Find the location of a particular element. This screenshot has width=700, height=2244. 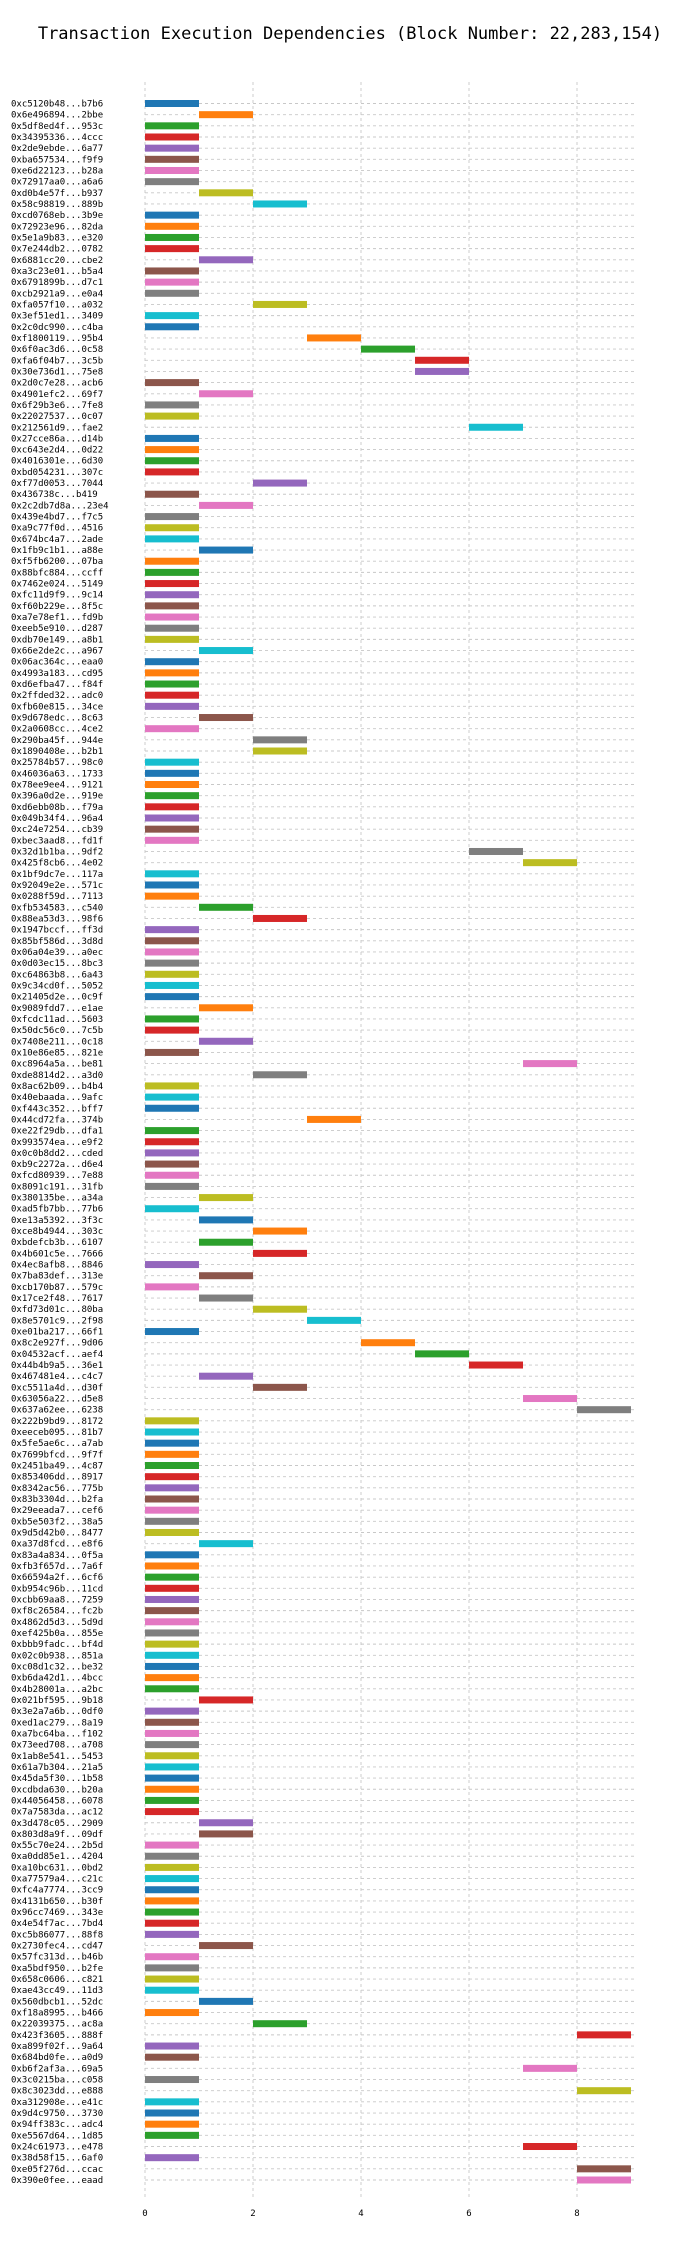

transaction-label: 0x2d0c7e28...acb6 is located at coordinates (57, 384).